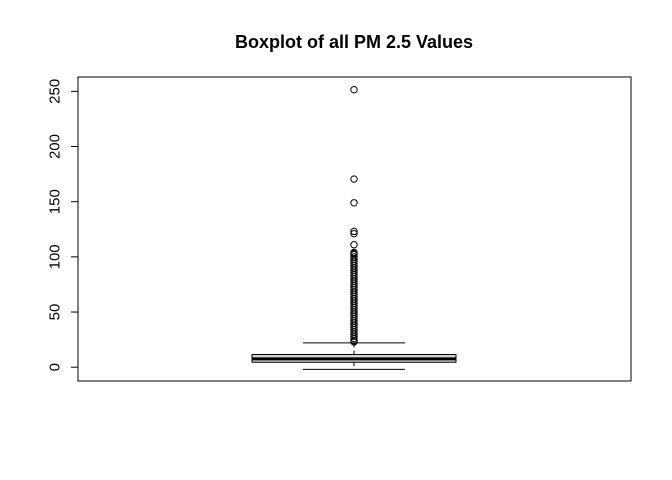 This screenshot has width=672, height=480. Describe the element at coordinates (55, 201) in the screenshot. I see `y-tick-label-150: 150` at that location.